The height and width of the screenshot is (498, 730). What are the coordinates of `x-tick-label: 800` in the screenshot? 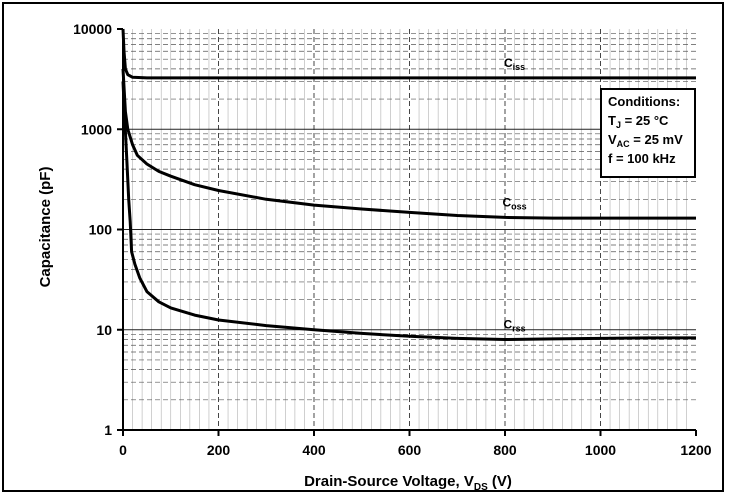 It's located at (505, 450).